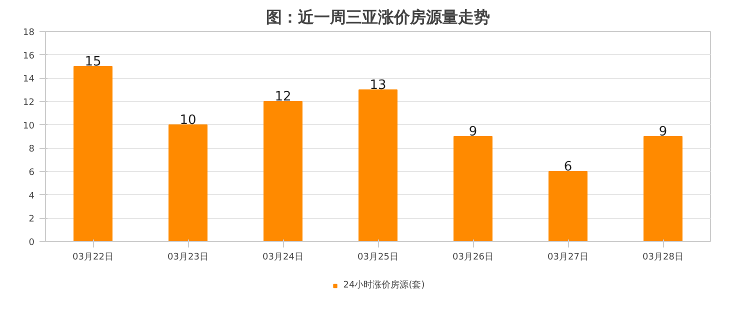 The height and width of the screenshot is (312, 740). I want to click on y-tick-label: 12, so click(28, 103).